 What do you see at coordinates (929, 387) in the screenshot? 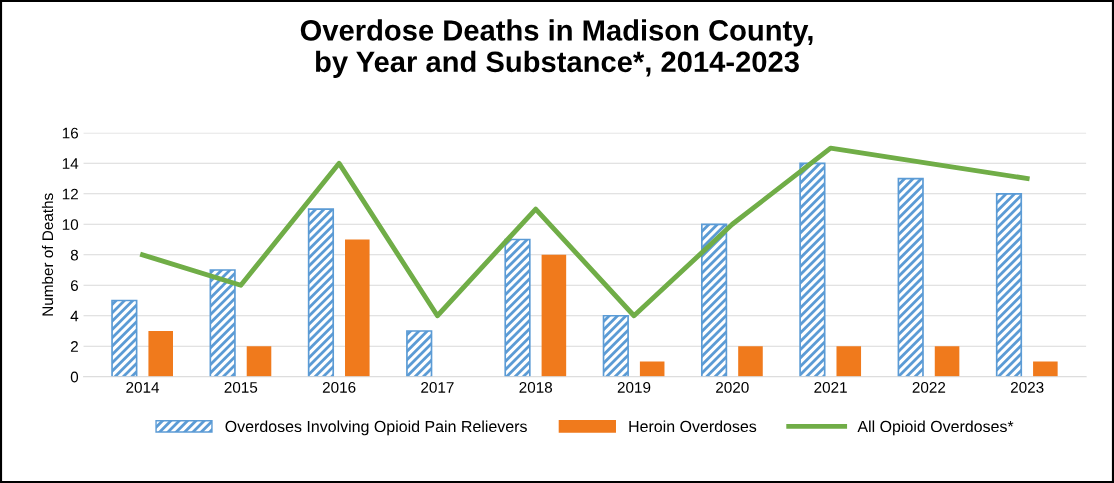
I see `x-tick-label: 2022` at bounding box center [929, 387].